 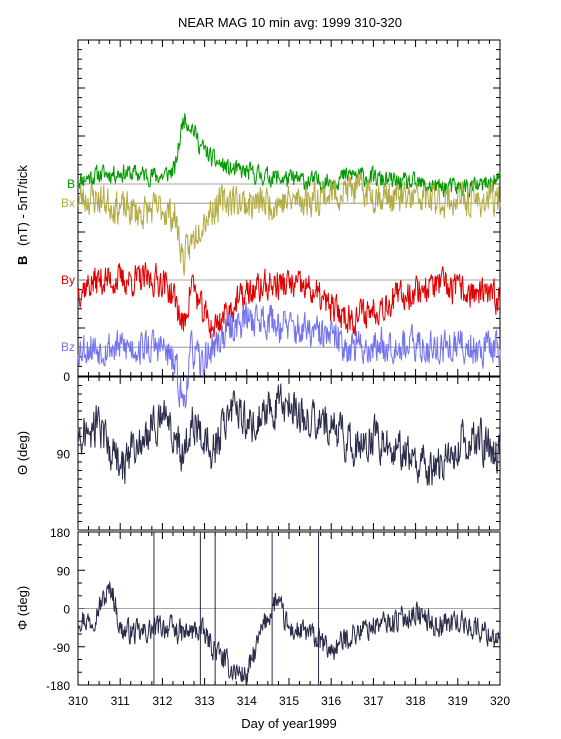 What do you see at coordinates (62, 648) in the screenshot?
I see `phi-ytick-label: -90` at bounding box center [62, 648].